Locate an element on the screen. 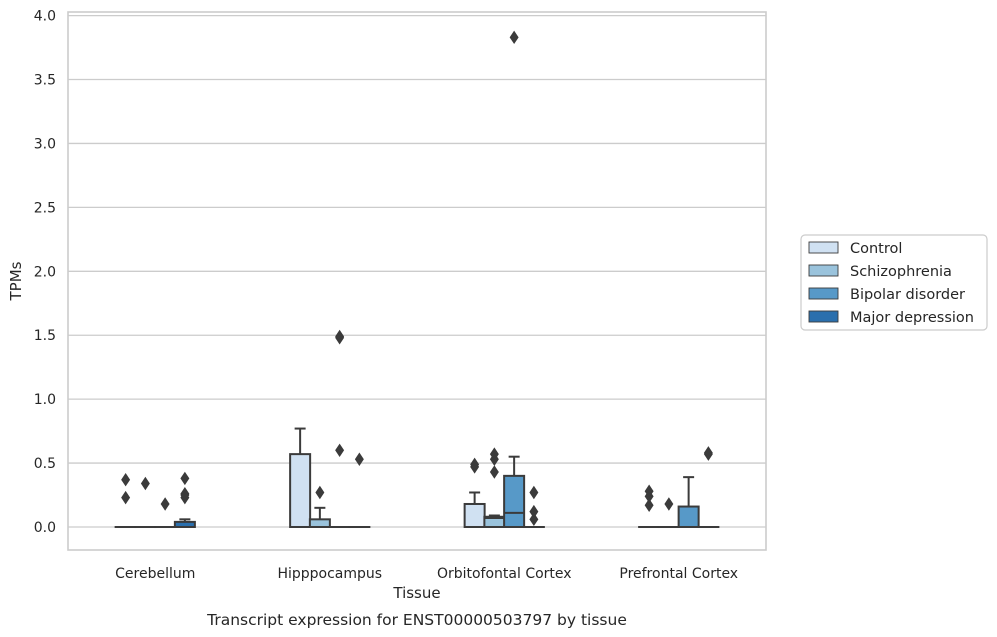 This screenshot has height=637, width=997. y-tick-labels: 0.0 0.5 1.0 1.5 2.0 2.5 3.0 3.5 4.0 is located at coordinates (45, 272).